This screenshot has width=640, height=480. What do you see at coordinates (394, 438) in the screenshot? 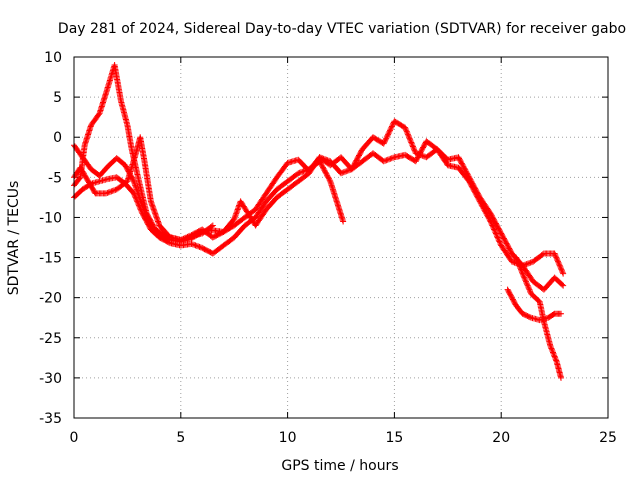
I see `x-tick-label: 15` at bounding box center [394, 438].